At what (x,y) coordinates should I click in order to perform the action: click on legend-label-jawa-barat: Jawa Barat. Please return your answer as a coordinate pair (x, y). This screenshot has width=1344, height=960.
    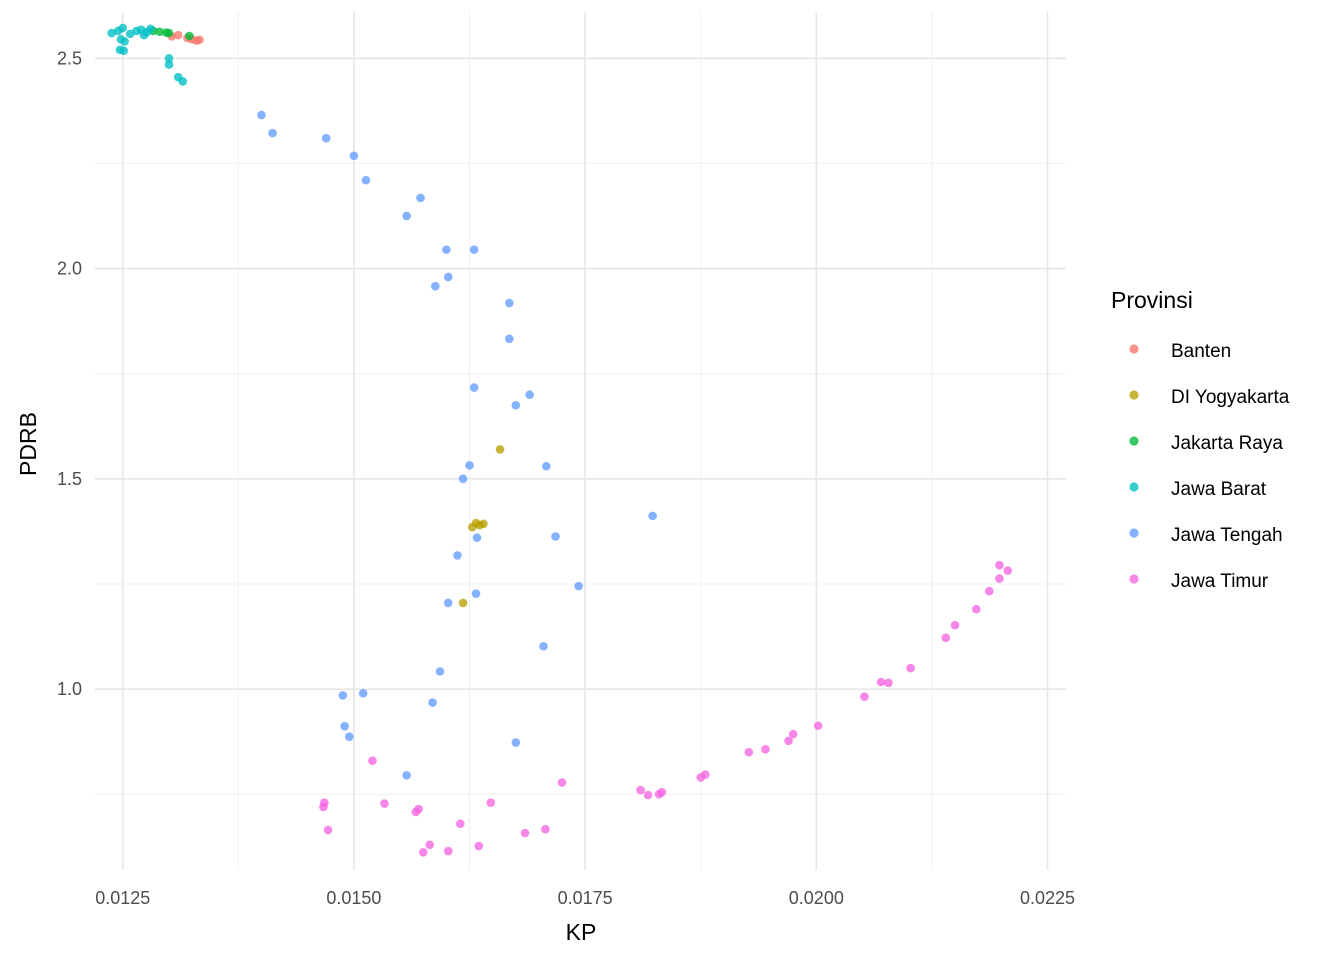
    Looking at the image, I should click on (1219, 489).